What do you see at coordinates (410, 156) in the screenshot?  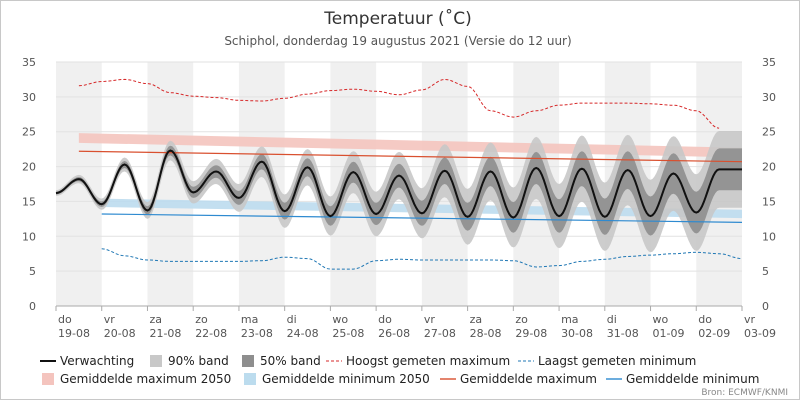 I see `avg-max-line` at bounding box center [410, 156].